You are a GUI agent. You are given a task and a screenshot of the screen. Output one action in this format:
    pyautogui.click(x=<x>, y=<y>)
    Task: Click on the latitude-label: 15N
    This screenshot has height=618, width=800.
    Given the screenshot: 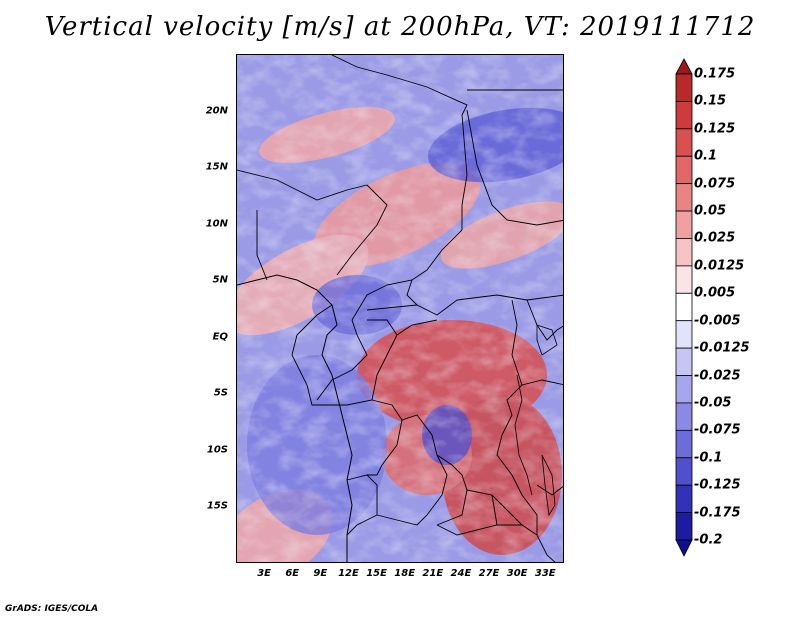 What is the action you would take?
    pyautogui.click(x=216, y=167)
    